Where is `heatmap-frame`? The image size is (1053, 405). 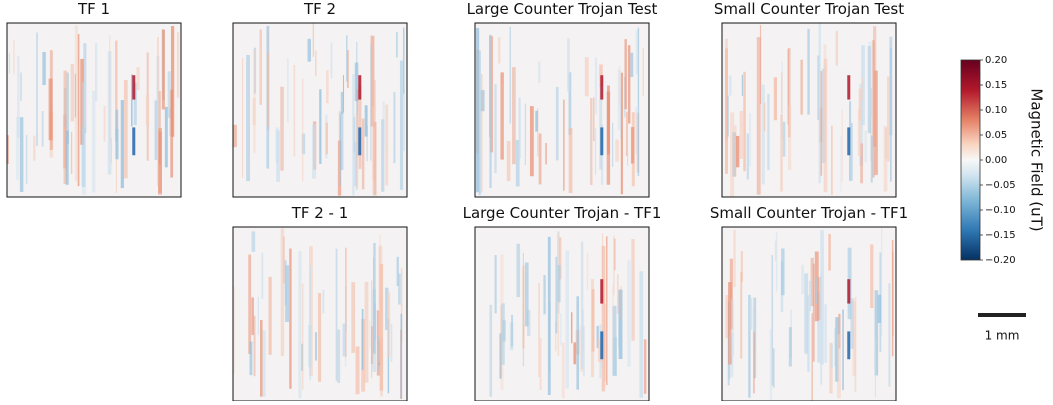 heatmap-frame is located at coordinates (94, 110).